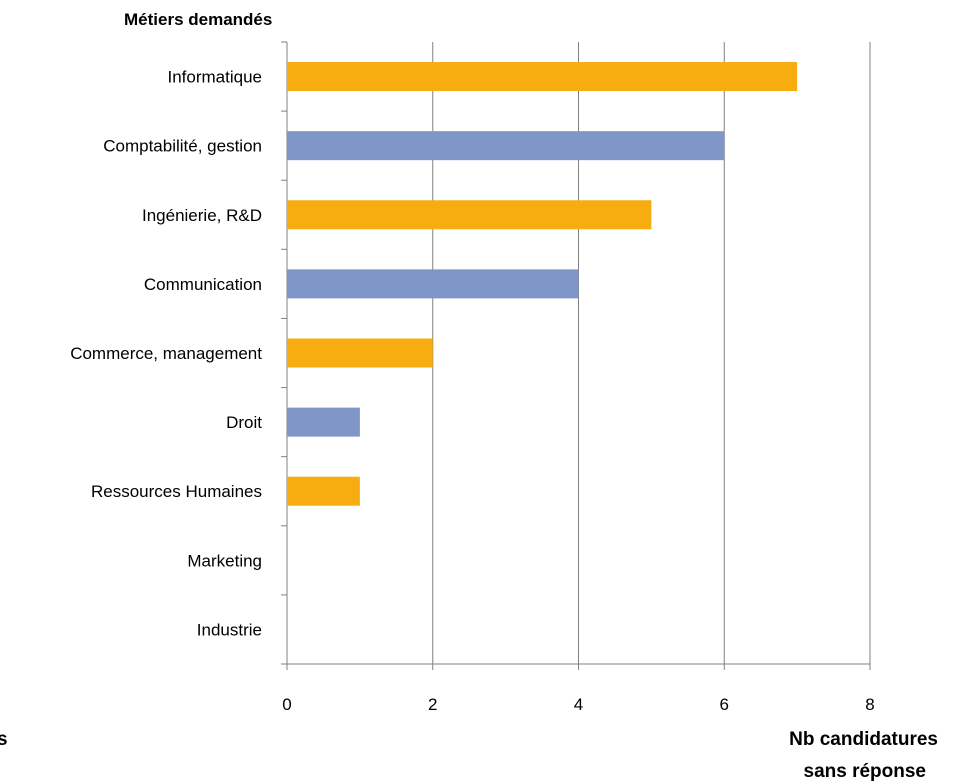 The image size is (953, 784). I want to click on category-label-1: Informatique, so click(215, 77).